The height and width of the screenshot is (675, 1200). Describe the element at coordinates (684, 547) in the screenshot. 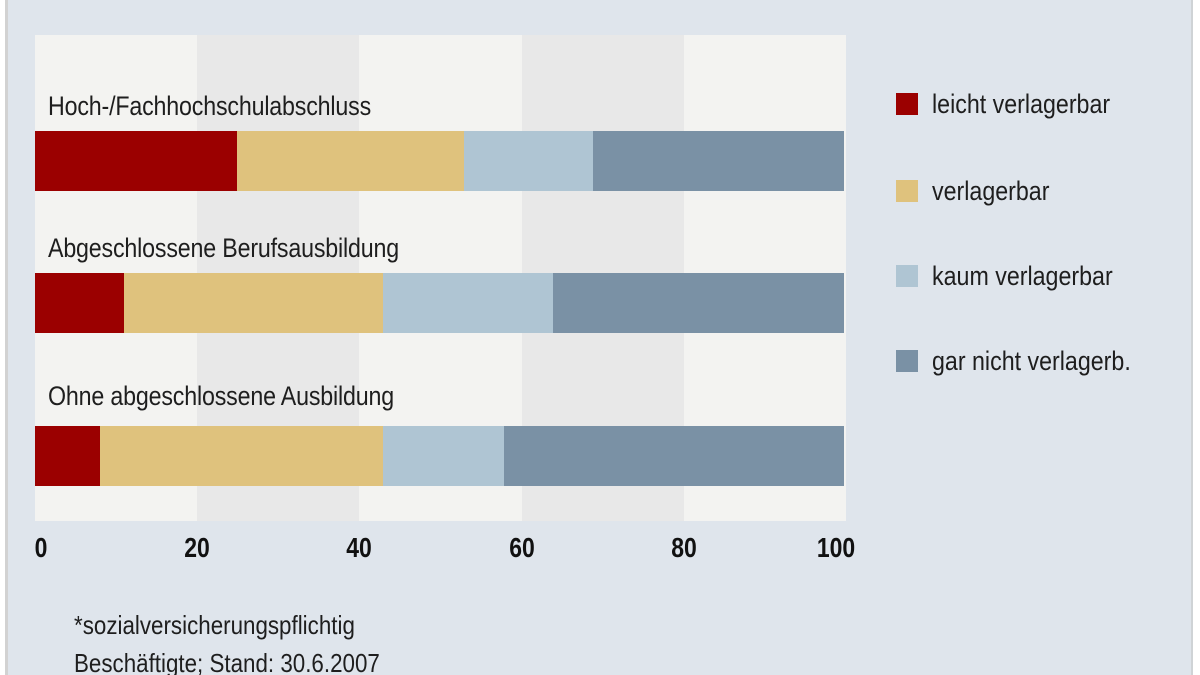

I see `x-tick-label: 80` at that location.